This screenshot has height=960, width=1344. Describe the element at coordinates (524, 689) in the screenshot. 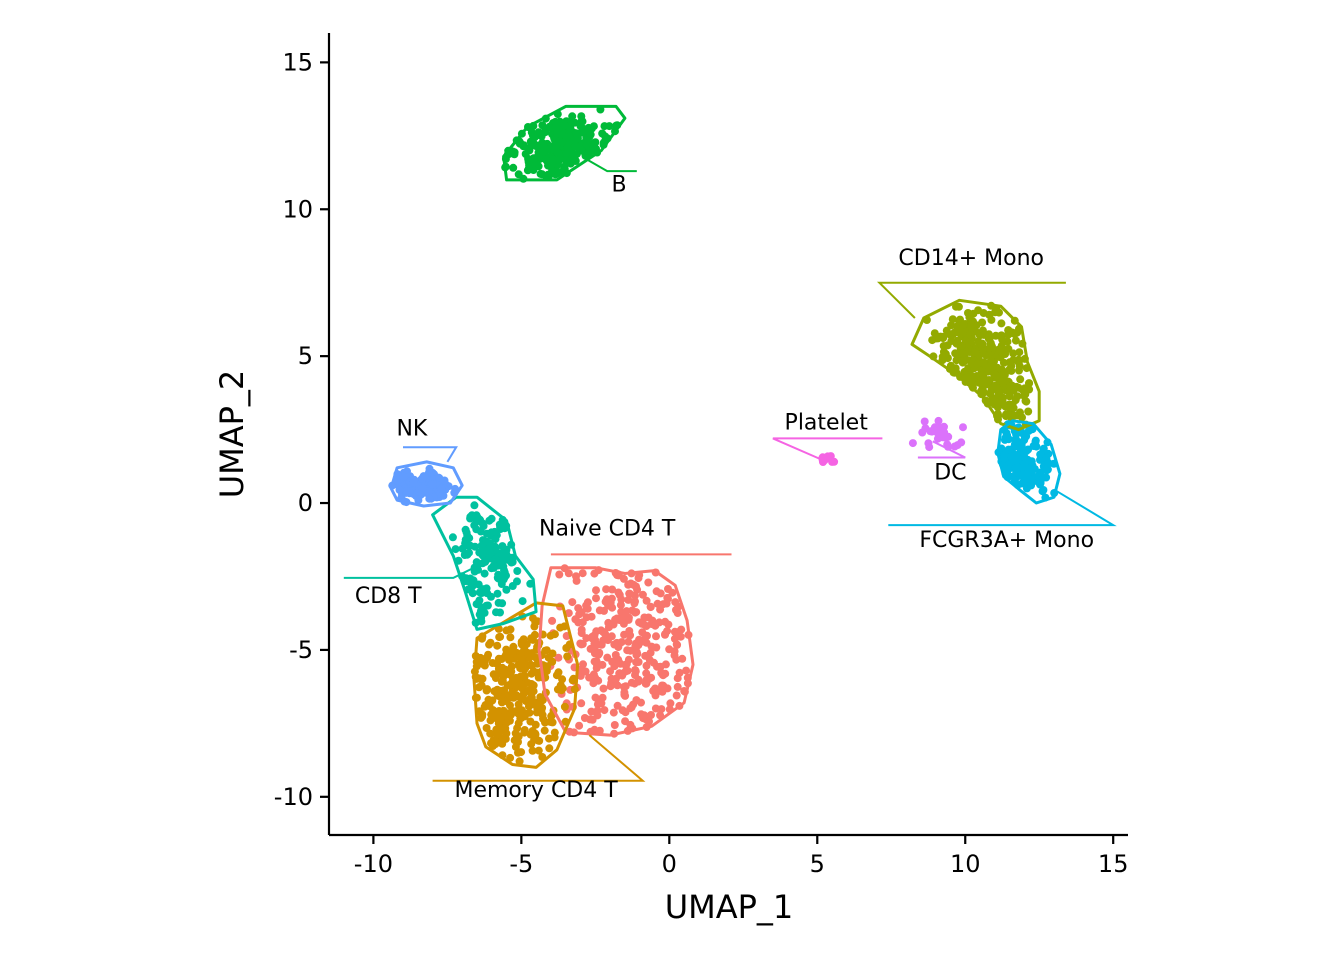

I see `cluster-points-memory-cd4-t` at that location.